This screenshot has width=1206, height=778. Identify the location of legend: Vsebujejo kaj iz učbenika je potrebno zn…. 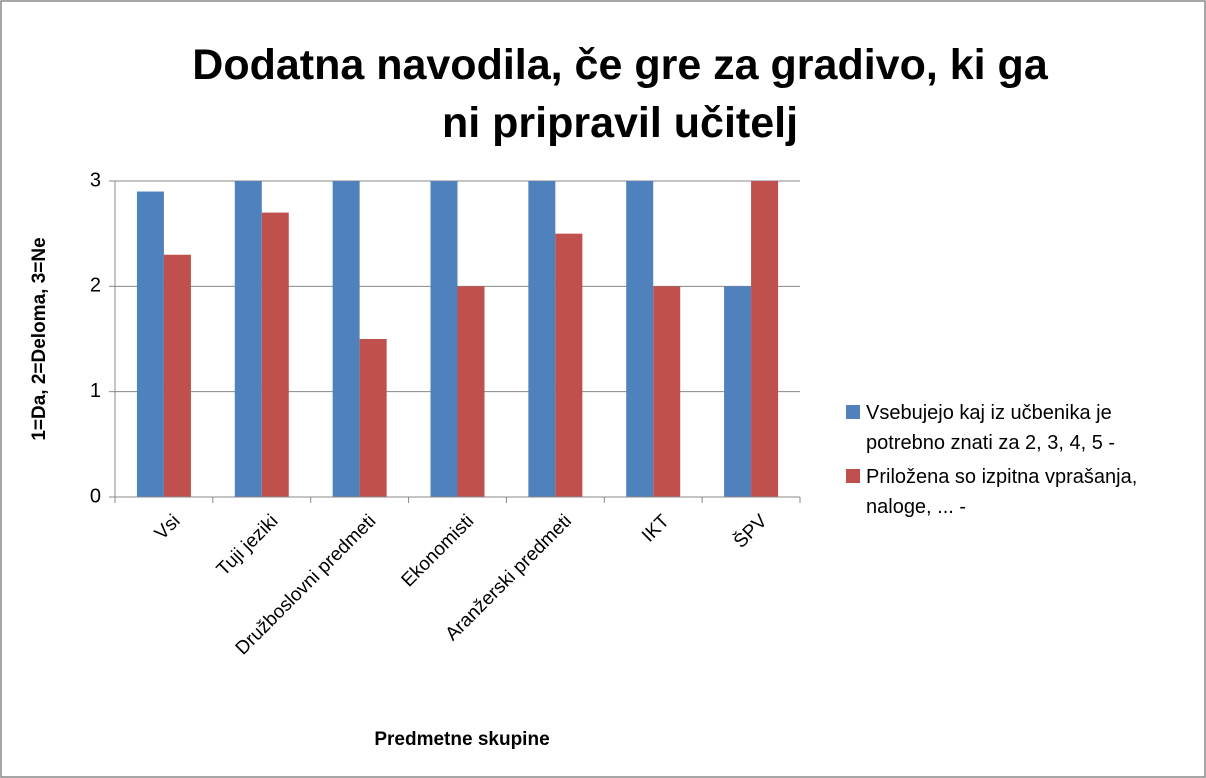
(1021, 462).